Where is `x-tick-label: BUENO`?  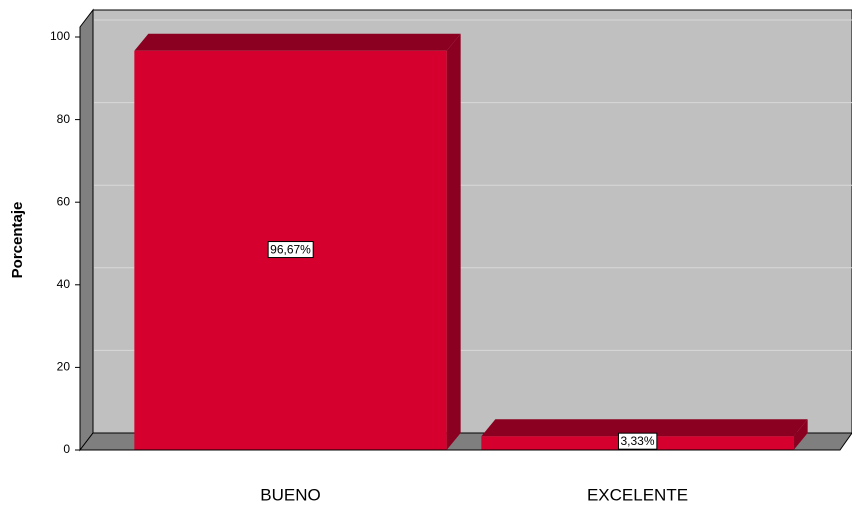 x-tick-label: BUENO is located at coordinates (290, 494).